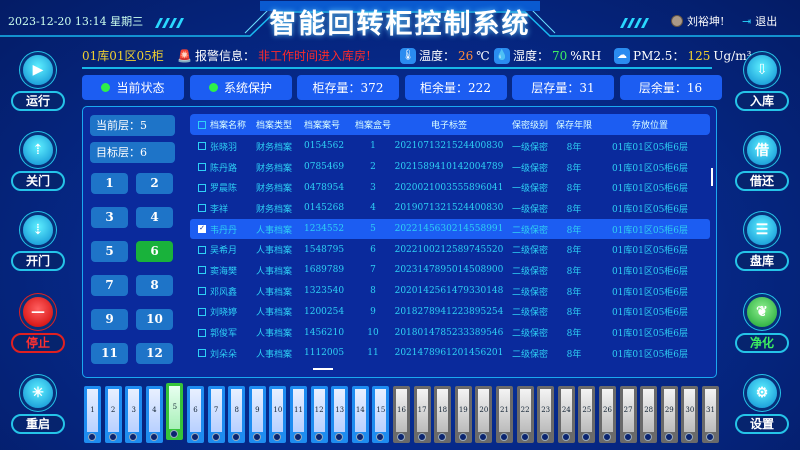 The image size is (800, 450). What do you see at coordinates (109, 251) in the screenshot?
I see `floor-button-5: 5` at bounding box center [109, 251].